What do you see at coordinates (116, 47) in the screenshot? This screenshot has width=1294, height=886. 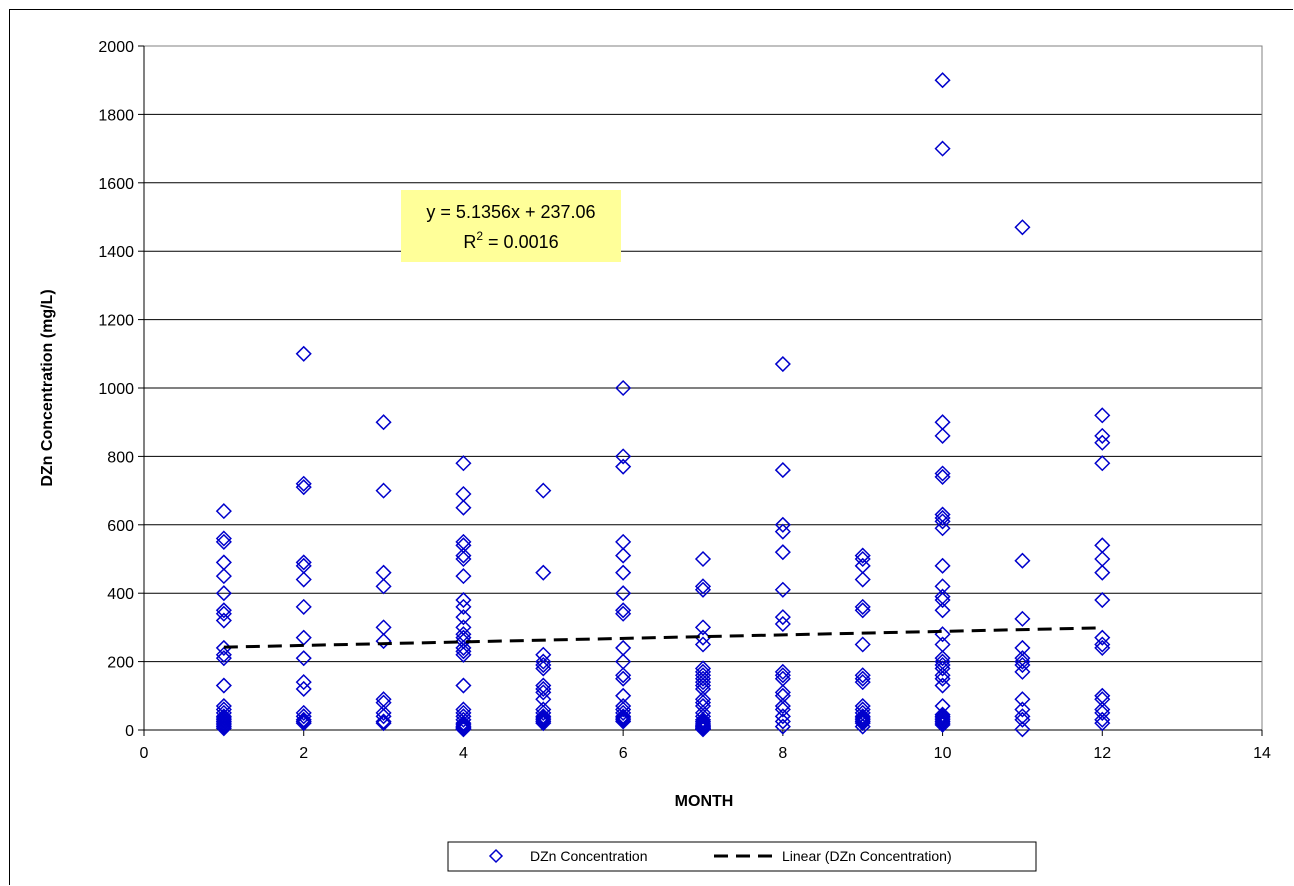 I see `y-tick-label: 2000` at bounding box center [116, 47].